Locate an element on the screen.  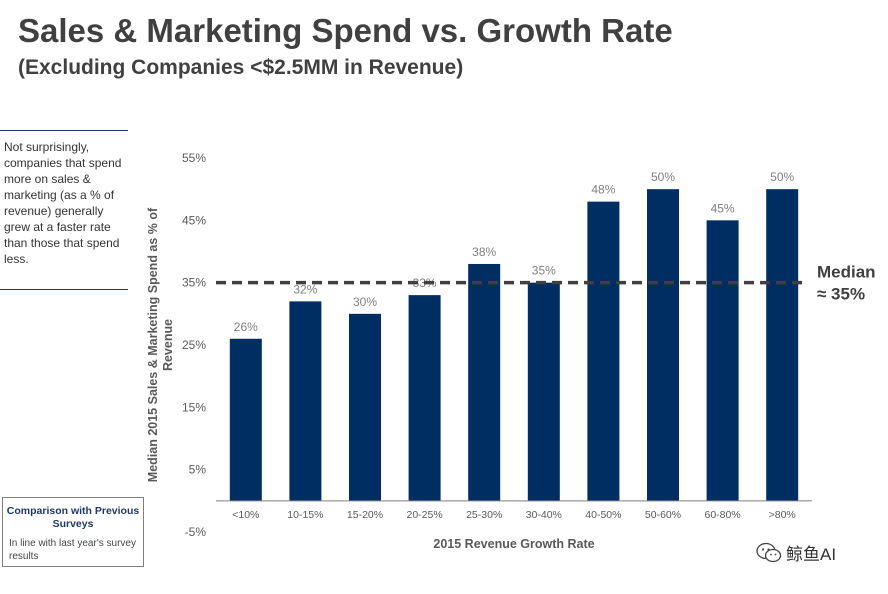
watermark: 鲸鱼AI is located at coordinates (796, 552).